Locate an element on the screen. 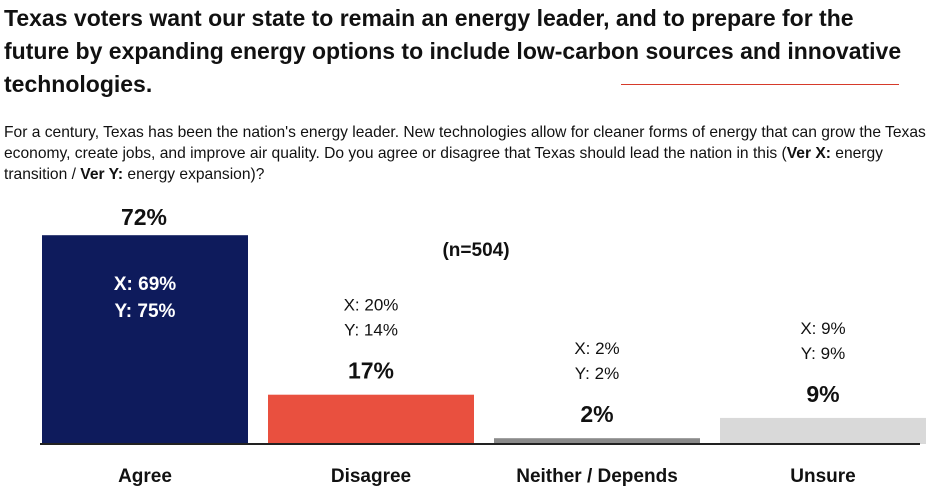 The image size is (936, 494). value-label-agree: 72% is located at coordinates (144, 217).